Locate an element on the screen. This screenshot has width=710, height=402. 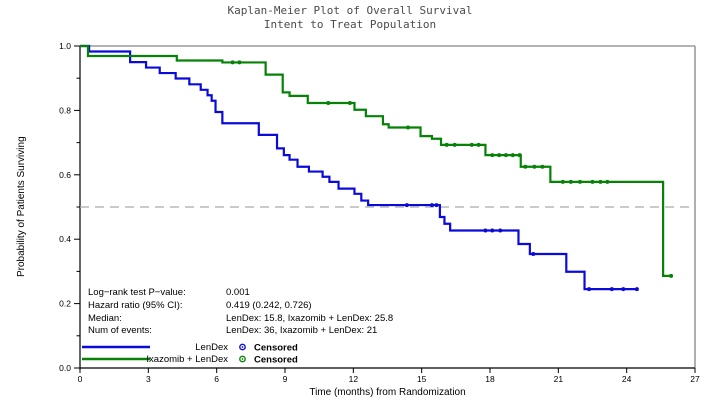
x-axis-title: Time (months) from Randomization is located at coordinates (387, 392).